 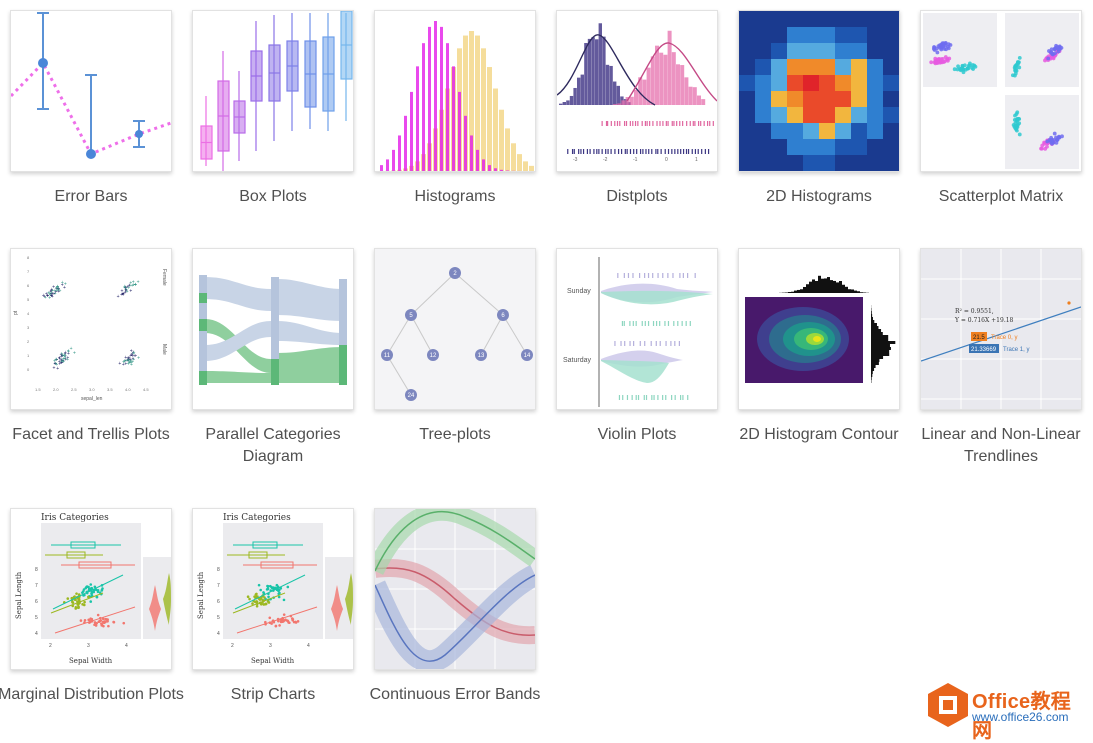 I want to click on continuous-error-bands-thumbnail, so click(x=455, y=589).